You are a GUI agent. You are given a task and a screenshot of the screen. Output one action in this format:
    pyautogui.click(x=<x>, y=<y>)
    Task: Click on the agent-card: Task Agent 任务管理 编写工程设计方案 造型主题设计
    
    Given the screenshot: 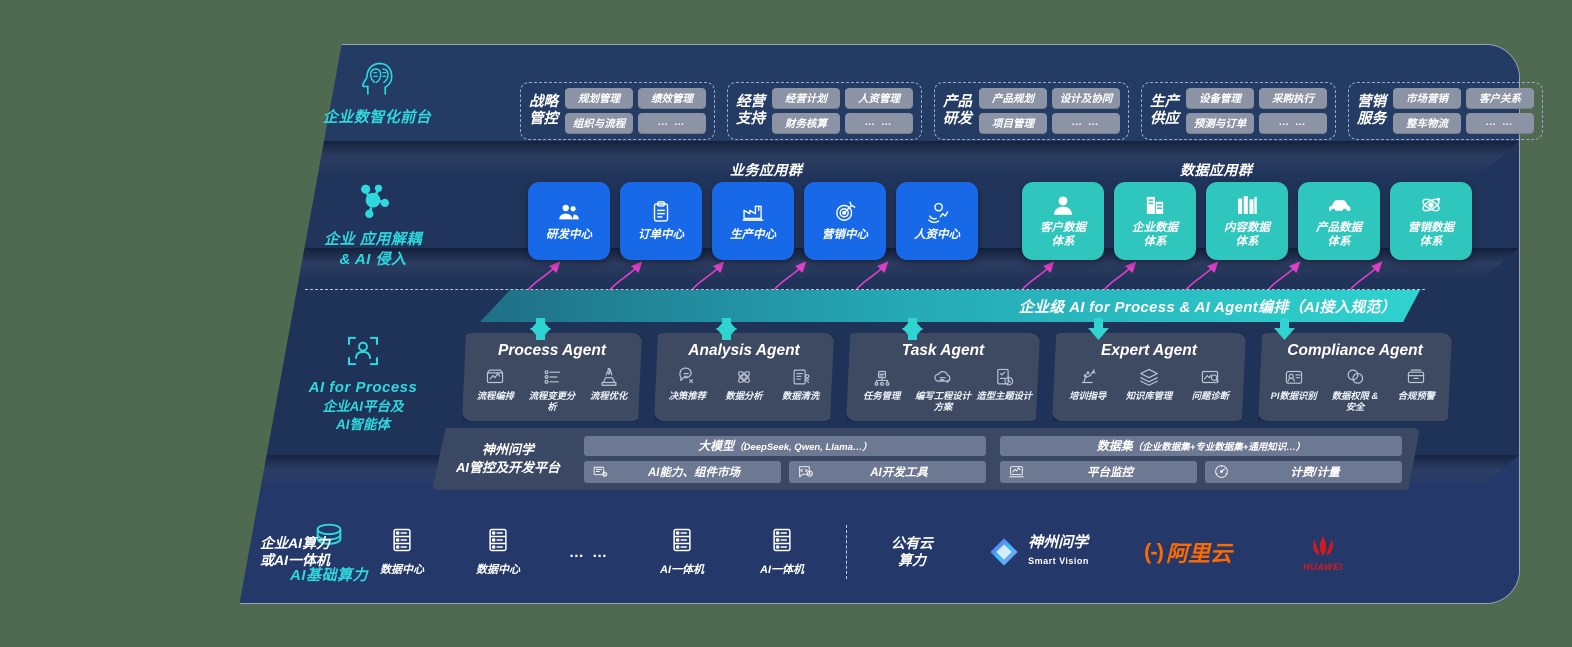 What is the action you would take?
    pyautogui.click(x=943, y=377)
    